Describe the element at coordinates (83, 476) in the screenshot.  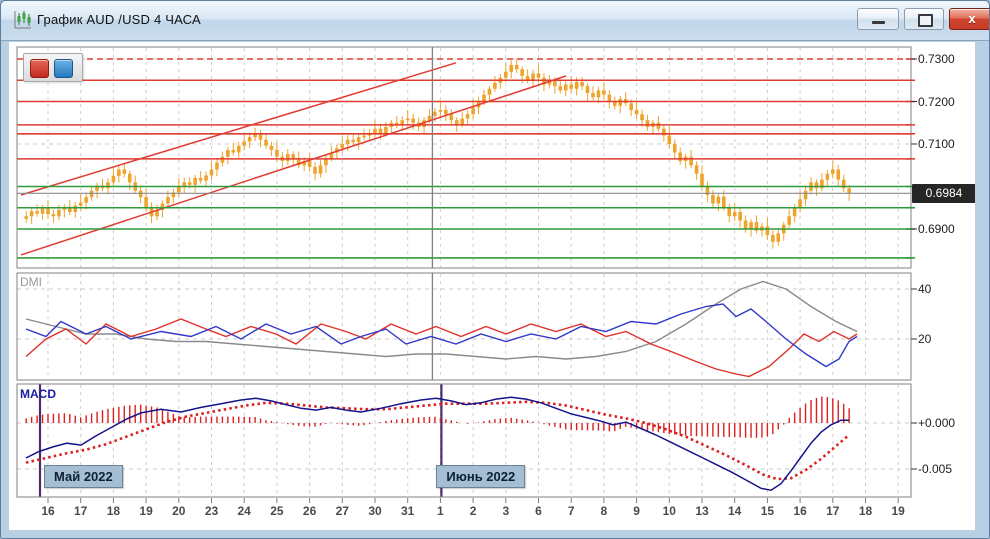
I see `month-label-may: Май 2022` at that location.